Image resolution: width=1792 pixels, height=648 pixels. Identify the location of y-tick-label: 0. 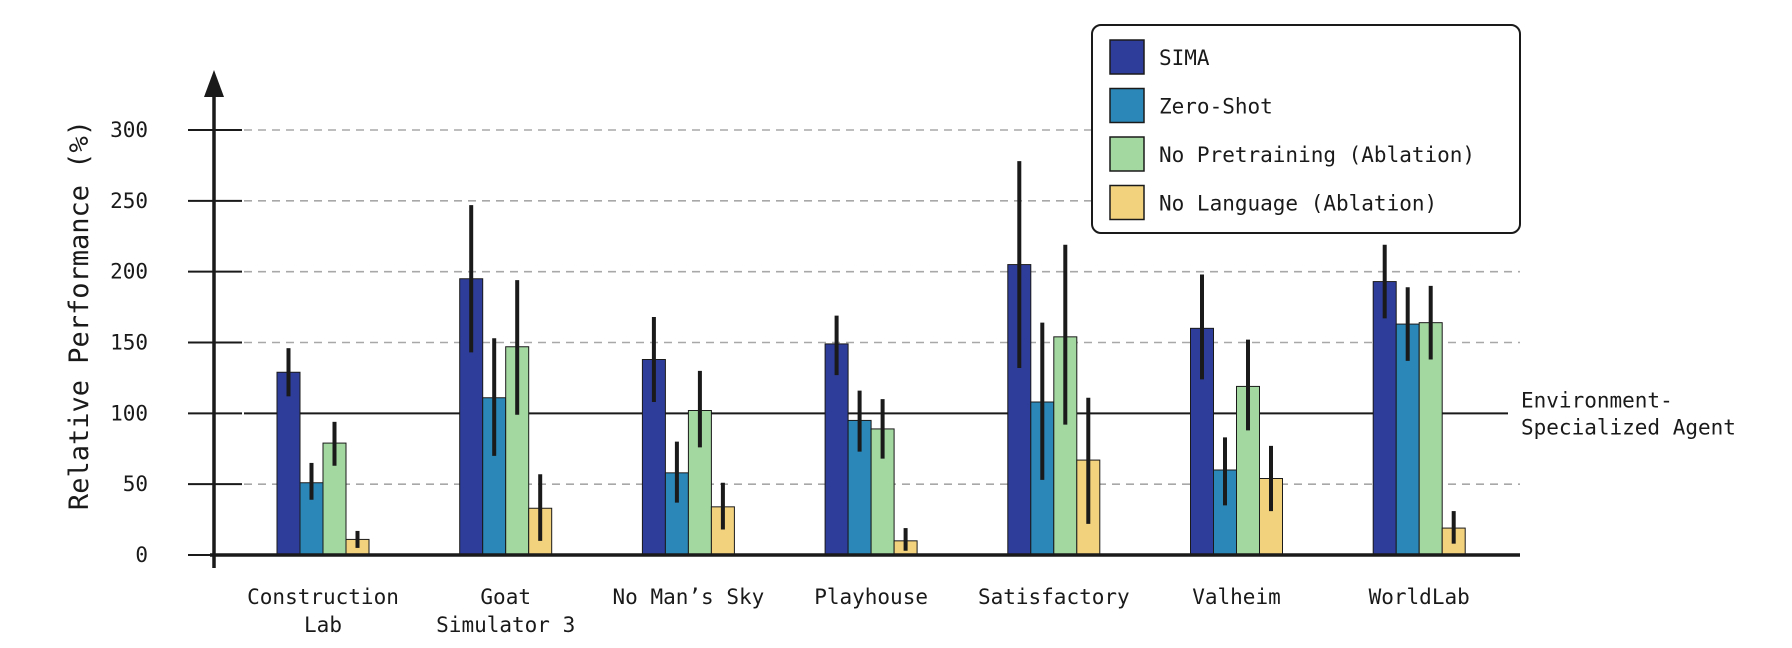
(141, 555).